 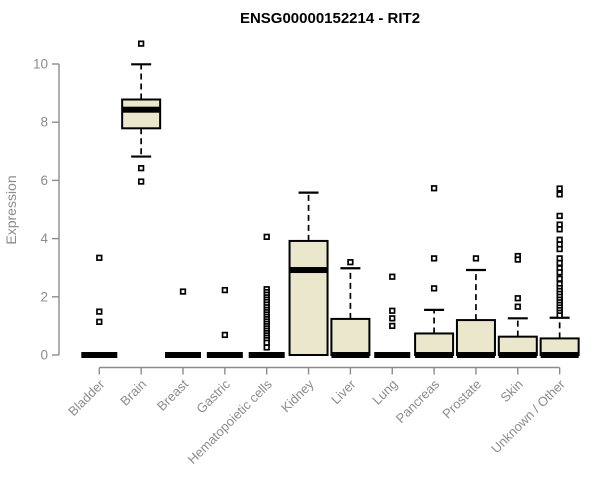 I want to click on y-axis-title: Expression, so click(x=11, y=209).